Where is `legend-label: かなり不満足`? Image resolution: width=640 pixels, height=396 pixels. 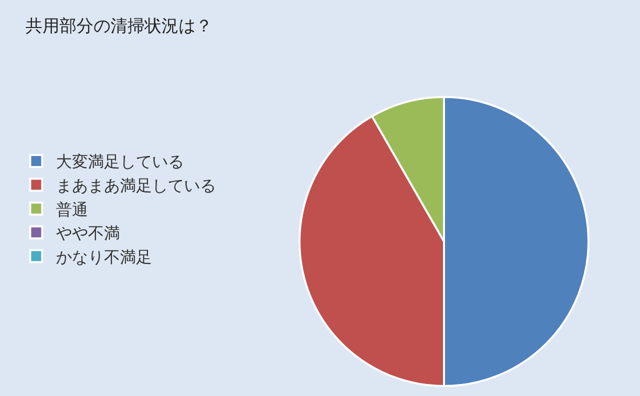
legend-label: かなり不満足 is located at coordinates (104, 256).